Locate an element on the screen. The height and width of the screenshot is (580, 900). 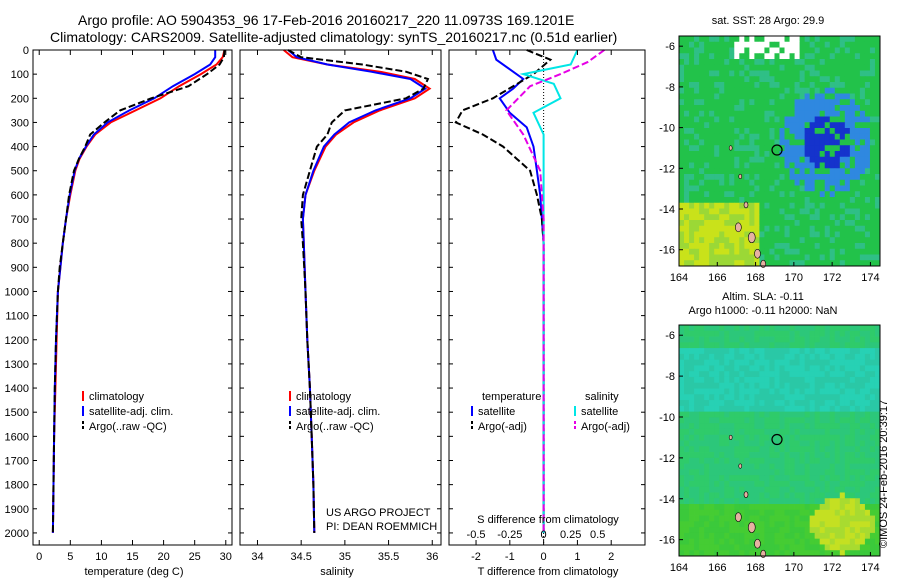
y-tick-label: 200 is located at coordinates (20, 99).